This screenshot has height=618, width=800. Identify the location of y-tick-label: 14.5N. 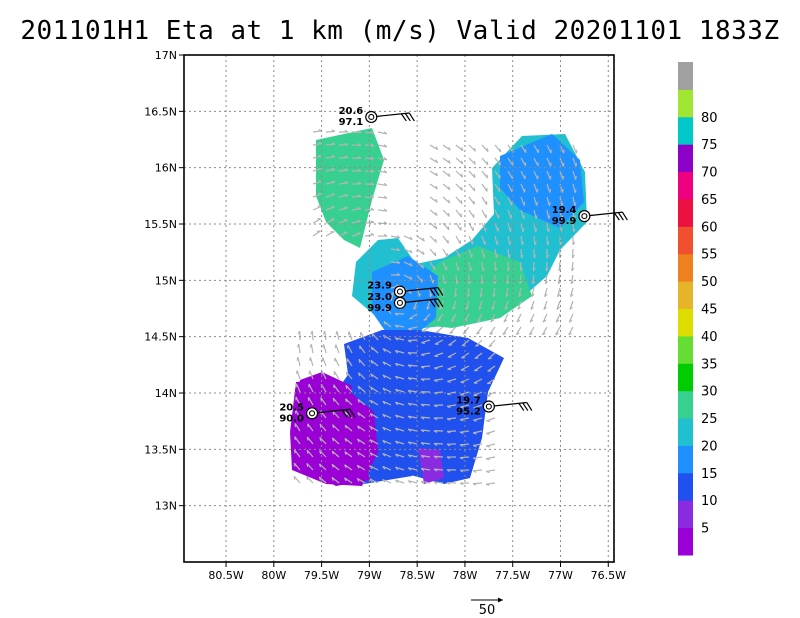
(160, 337).